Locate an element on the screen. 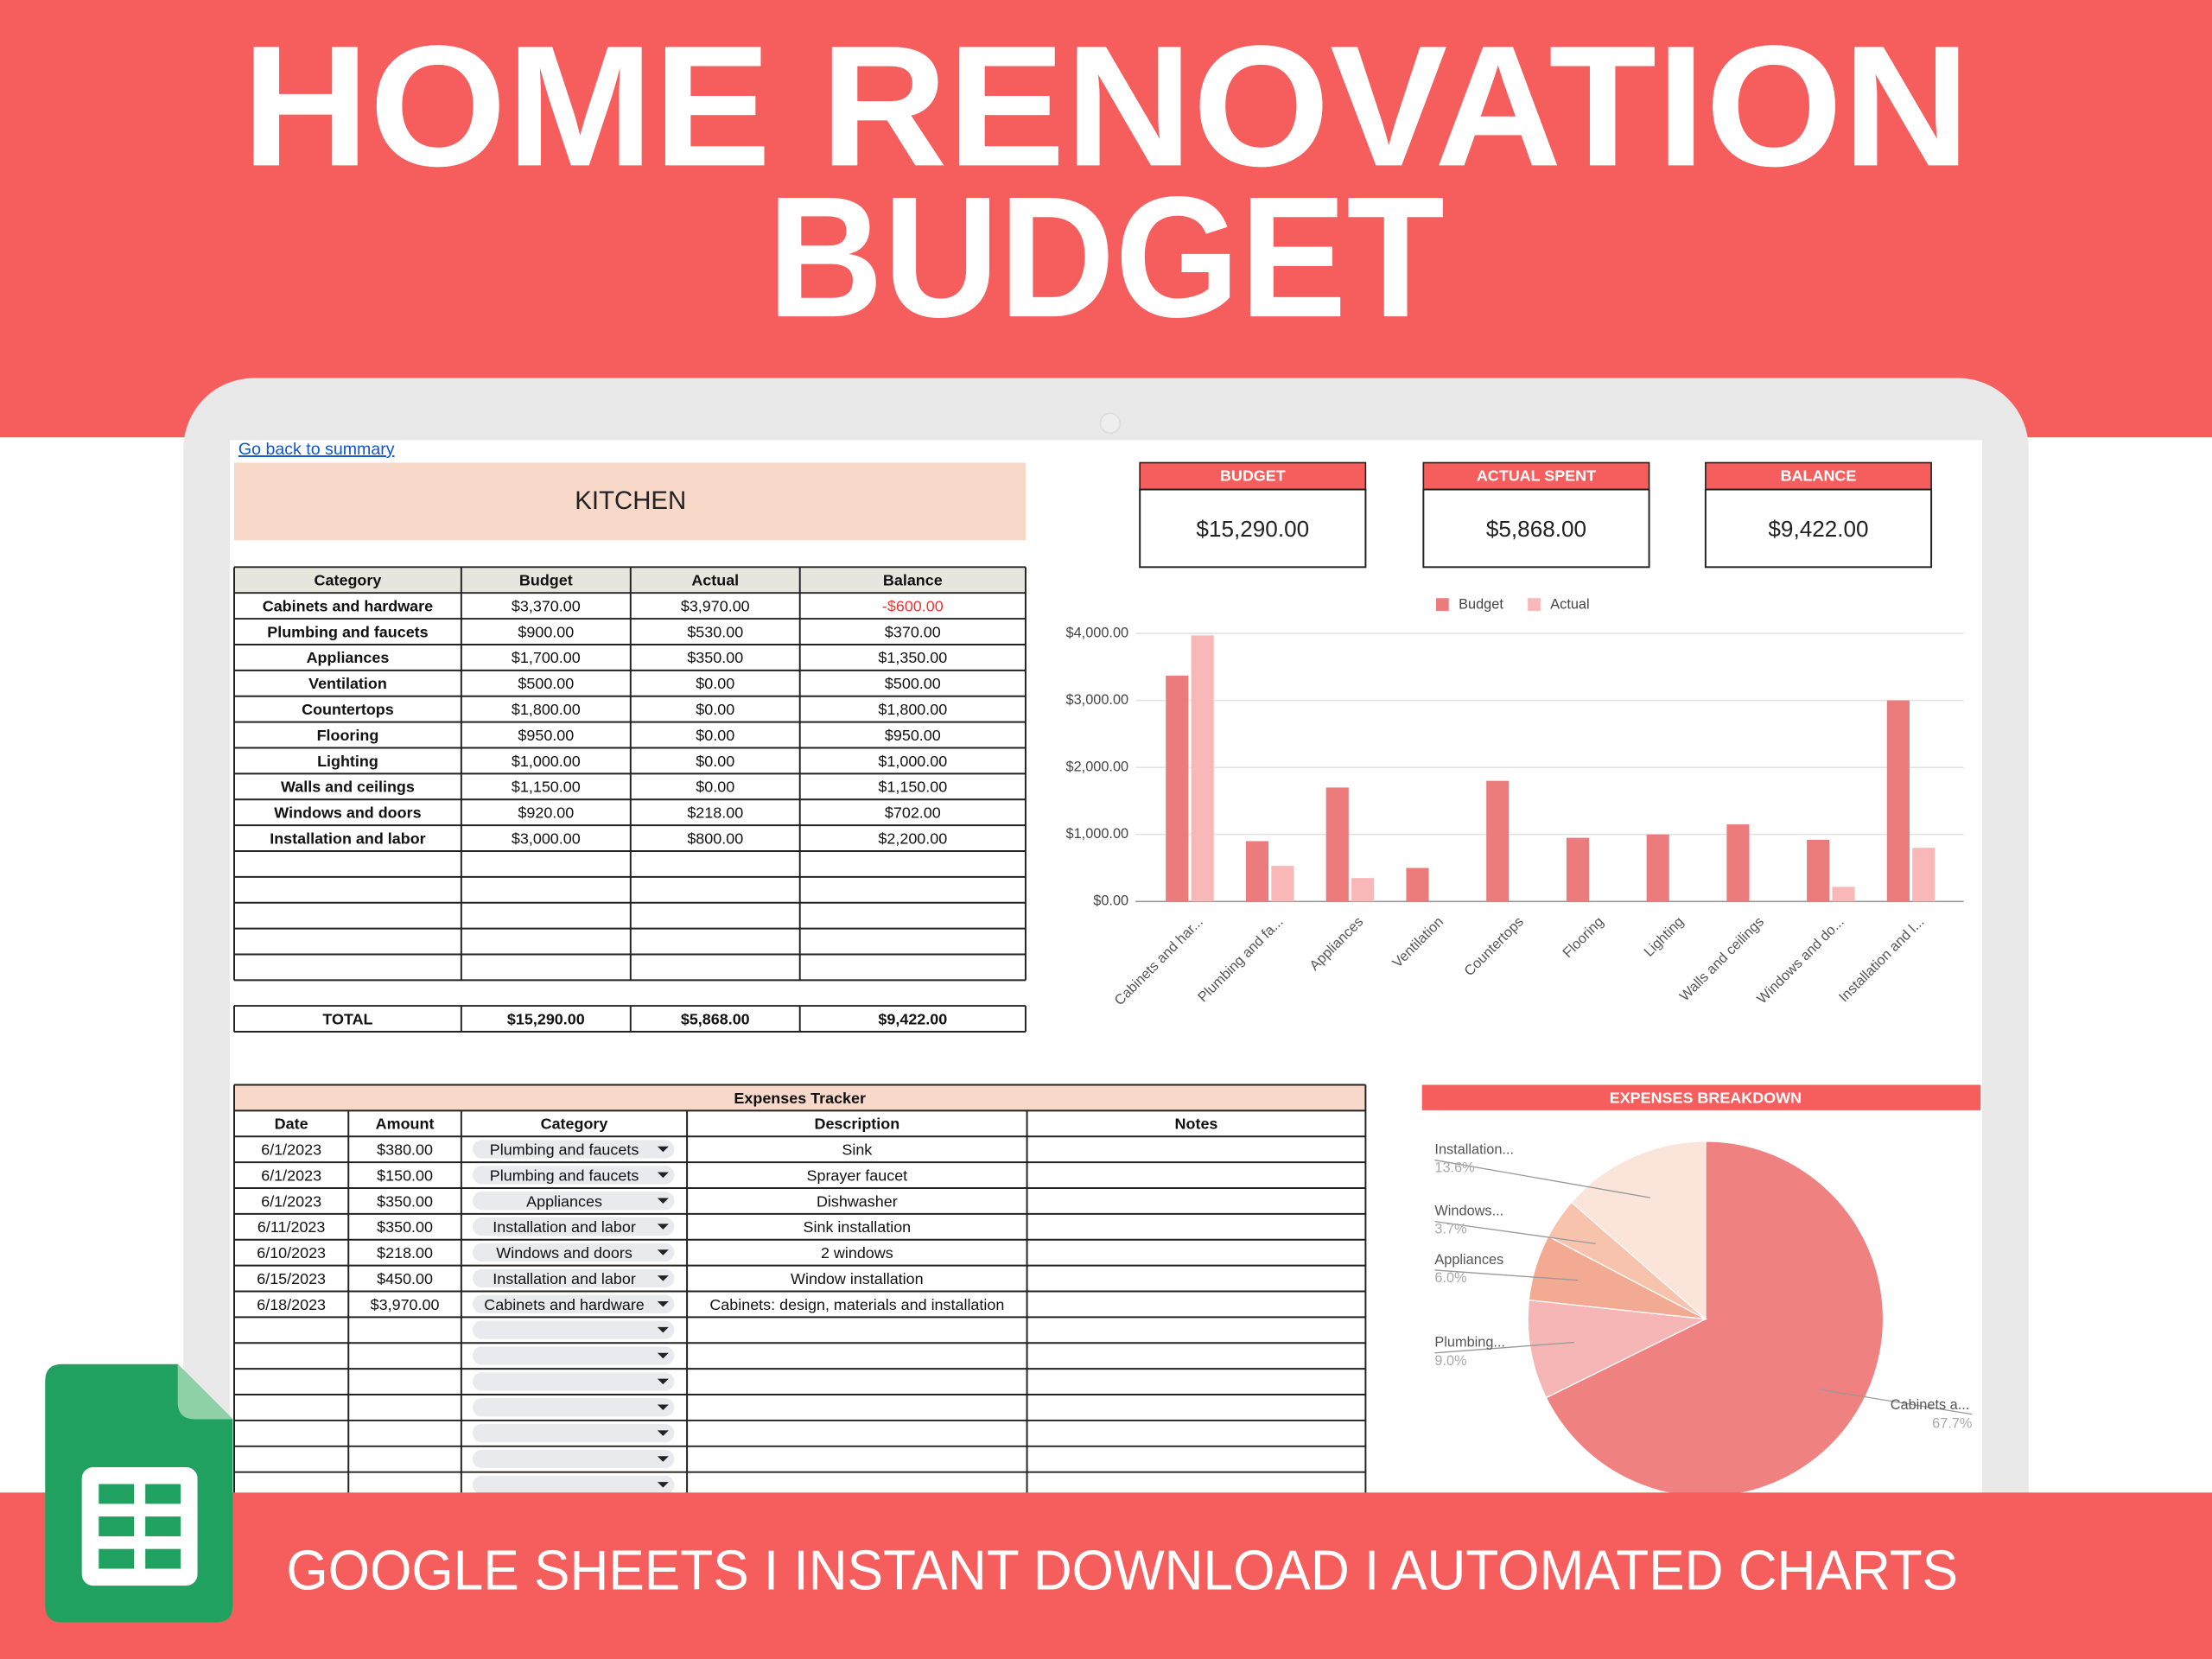 The height and width of the screenshot is (1659, 2212). table-cell: $450.00 is located at coordinates (405, 1278).